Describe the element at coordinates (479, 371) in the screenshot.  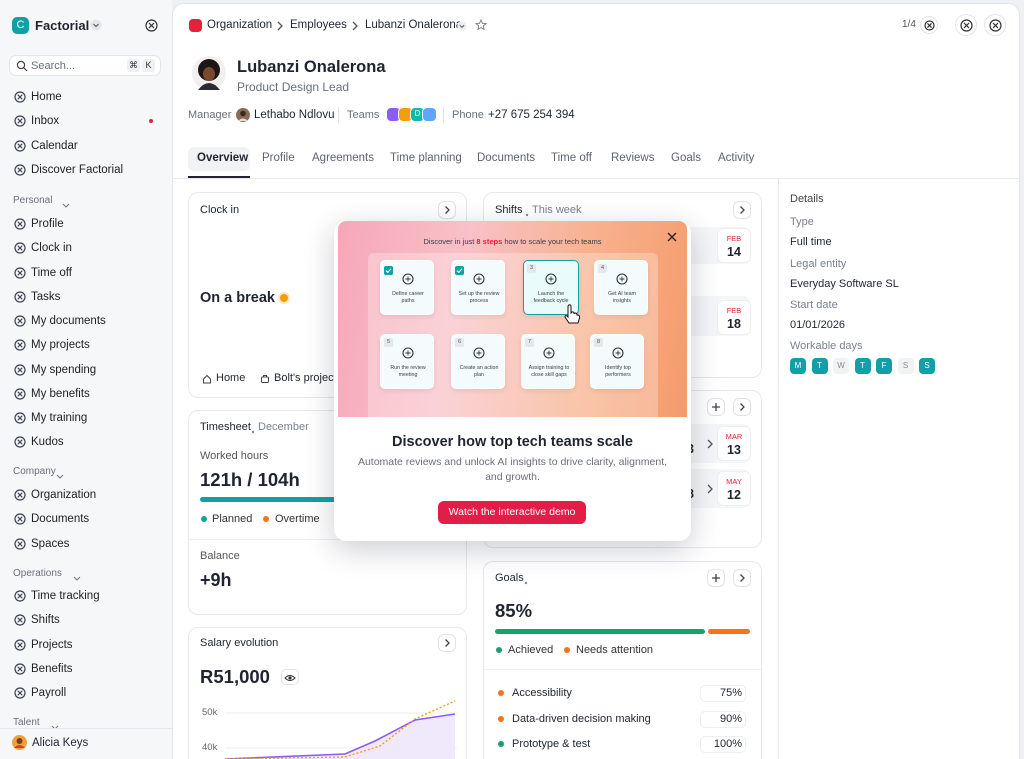
I see `step-label: Create an action plan` at that location.